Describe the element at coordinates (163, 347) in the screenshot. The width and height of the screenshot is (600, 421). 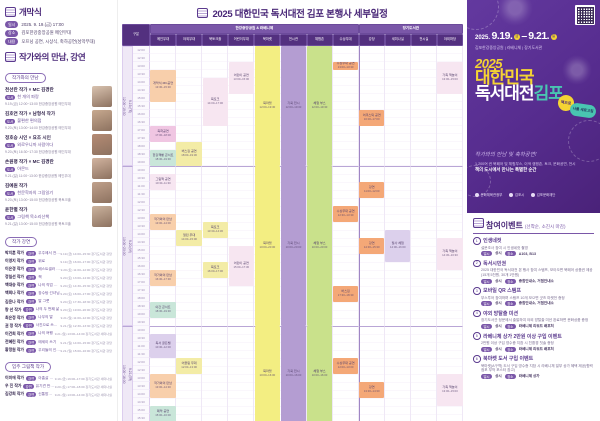
I see `event-block-time: 10:30~12:00` at that location.